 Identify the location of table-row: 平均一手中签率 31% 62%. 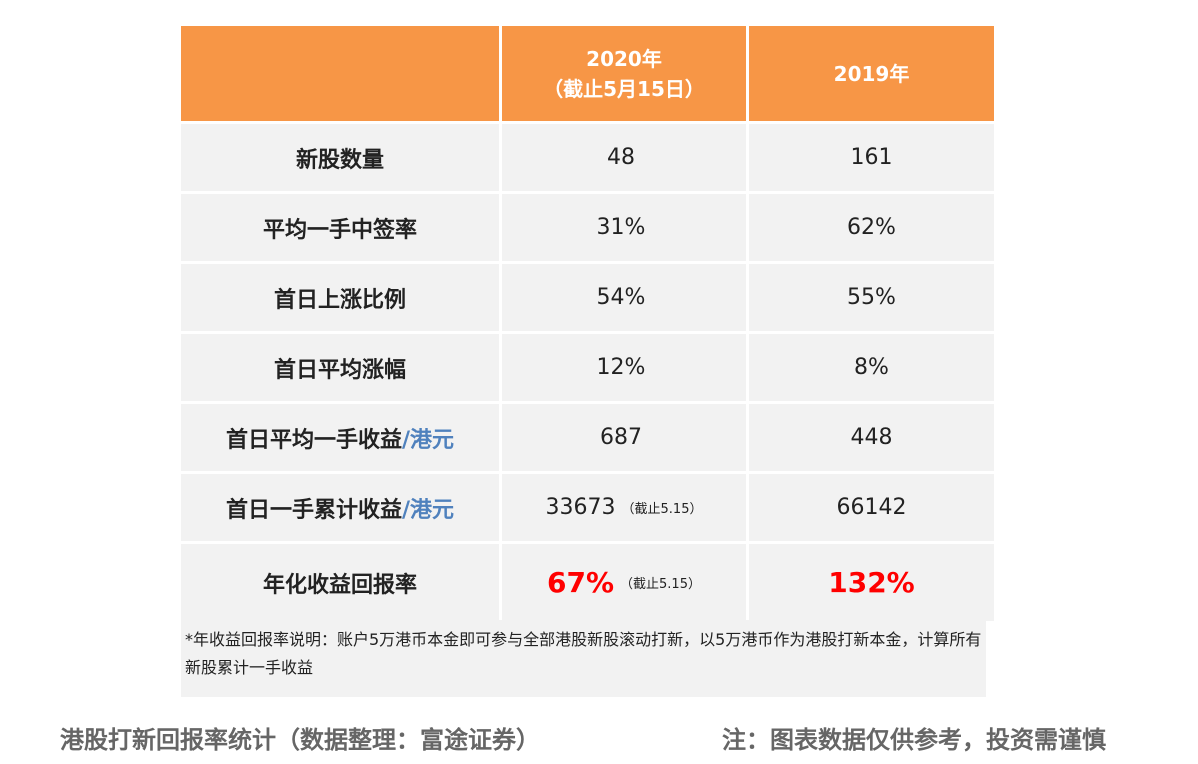
(587, 227).